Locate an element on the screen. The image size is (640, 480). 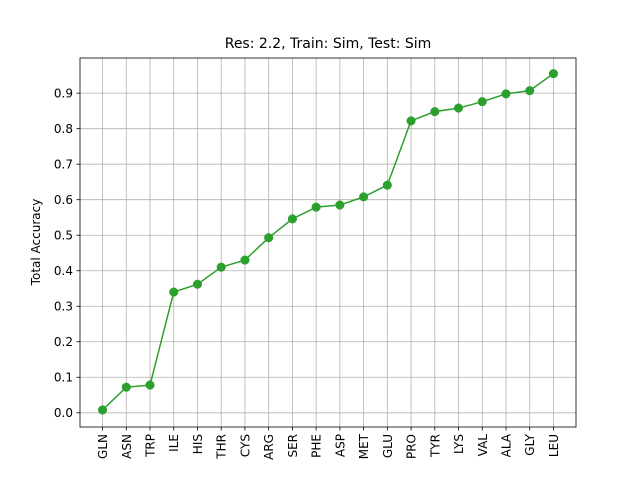
chart-title: Res: 2.2, Train: Sim, Test: Sim is located at coordinates (328, 44).